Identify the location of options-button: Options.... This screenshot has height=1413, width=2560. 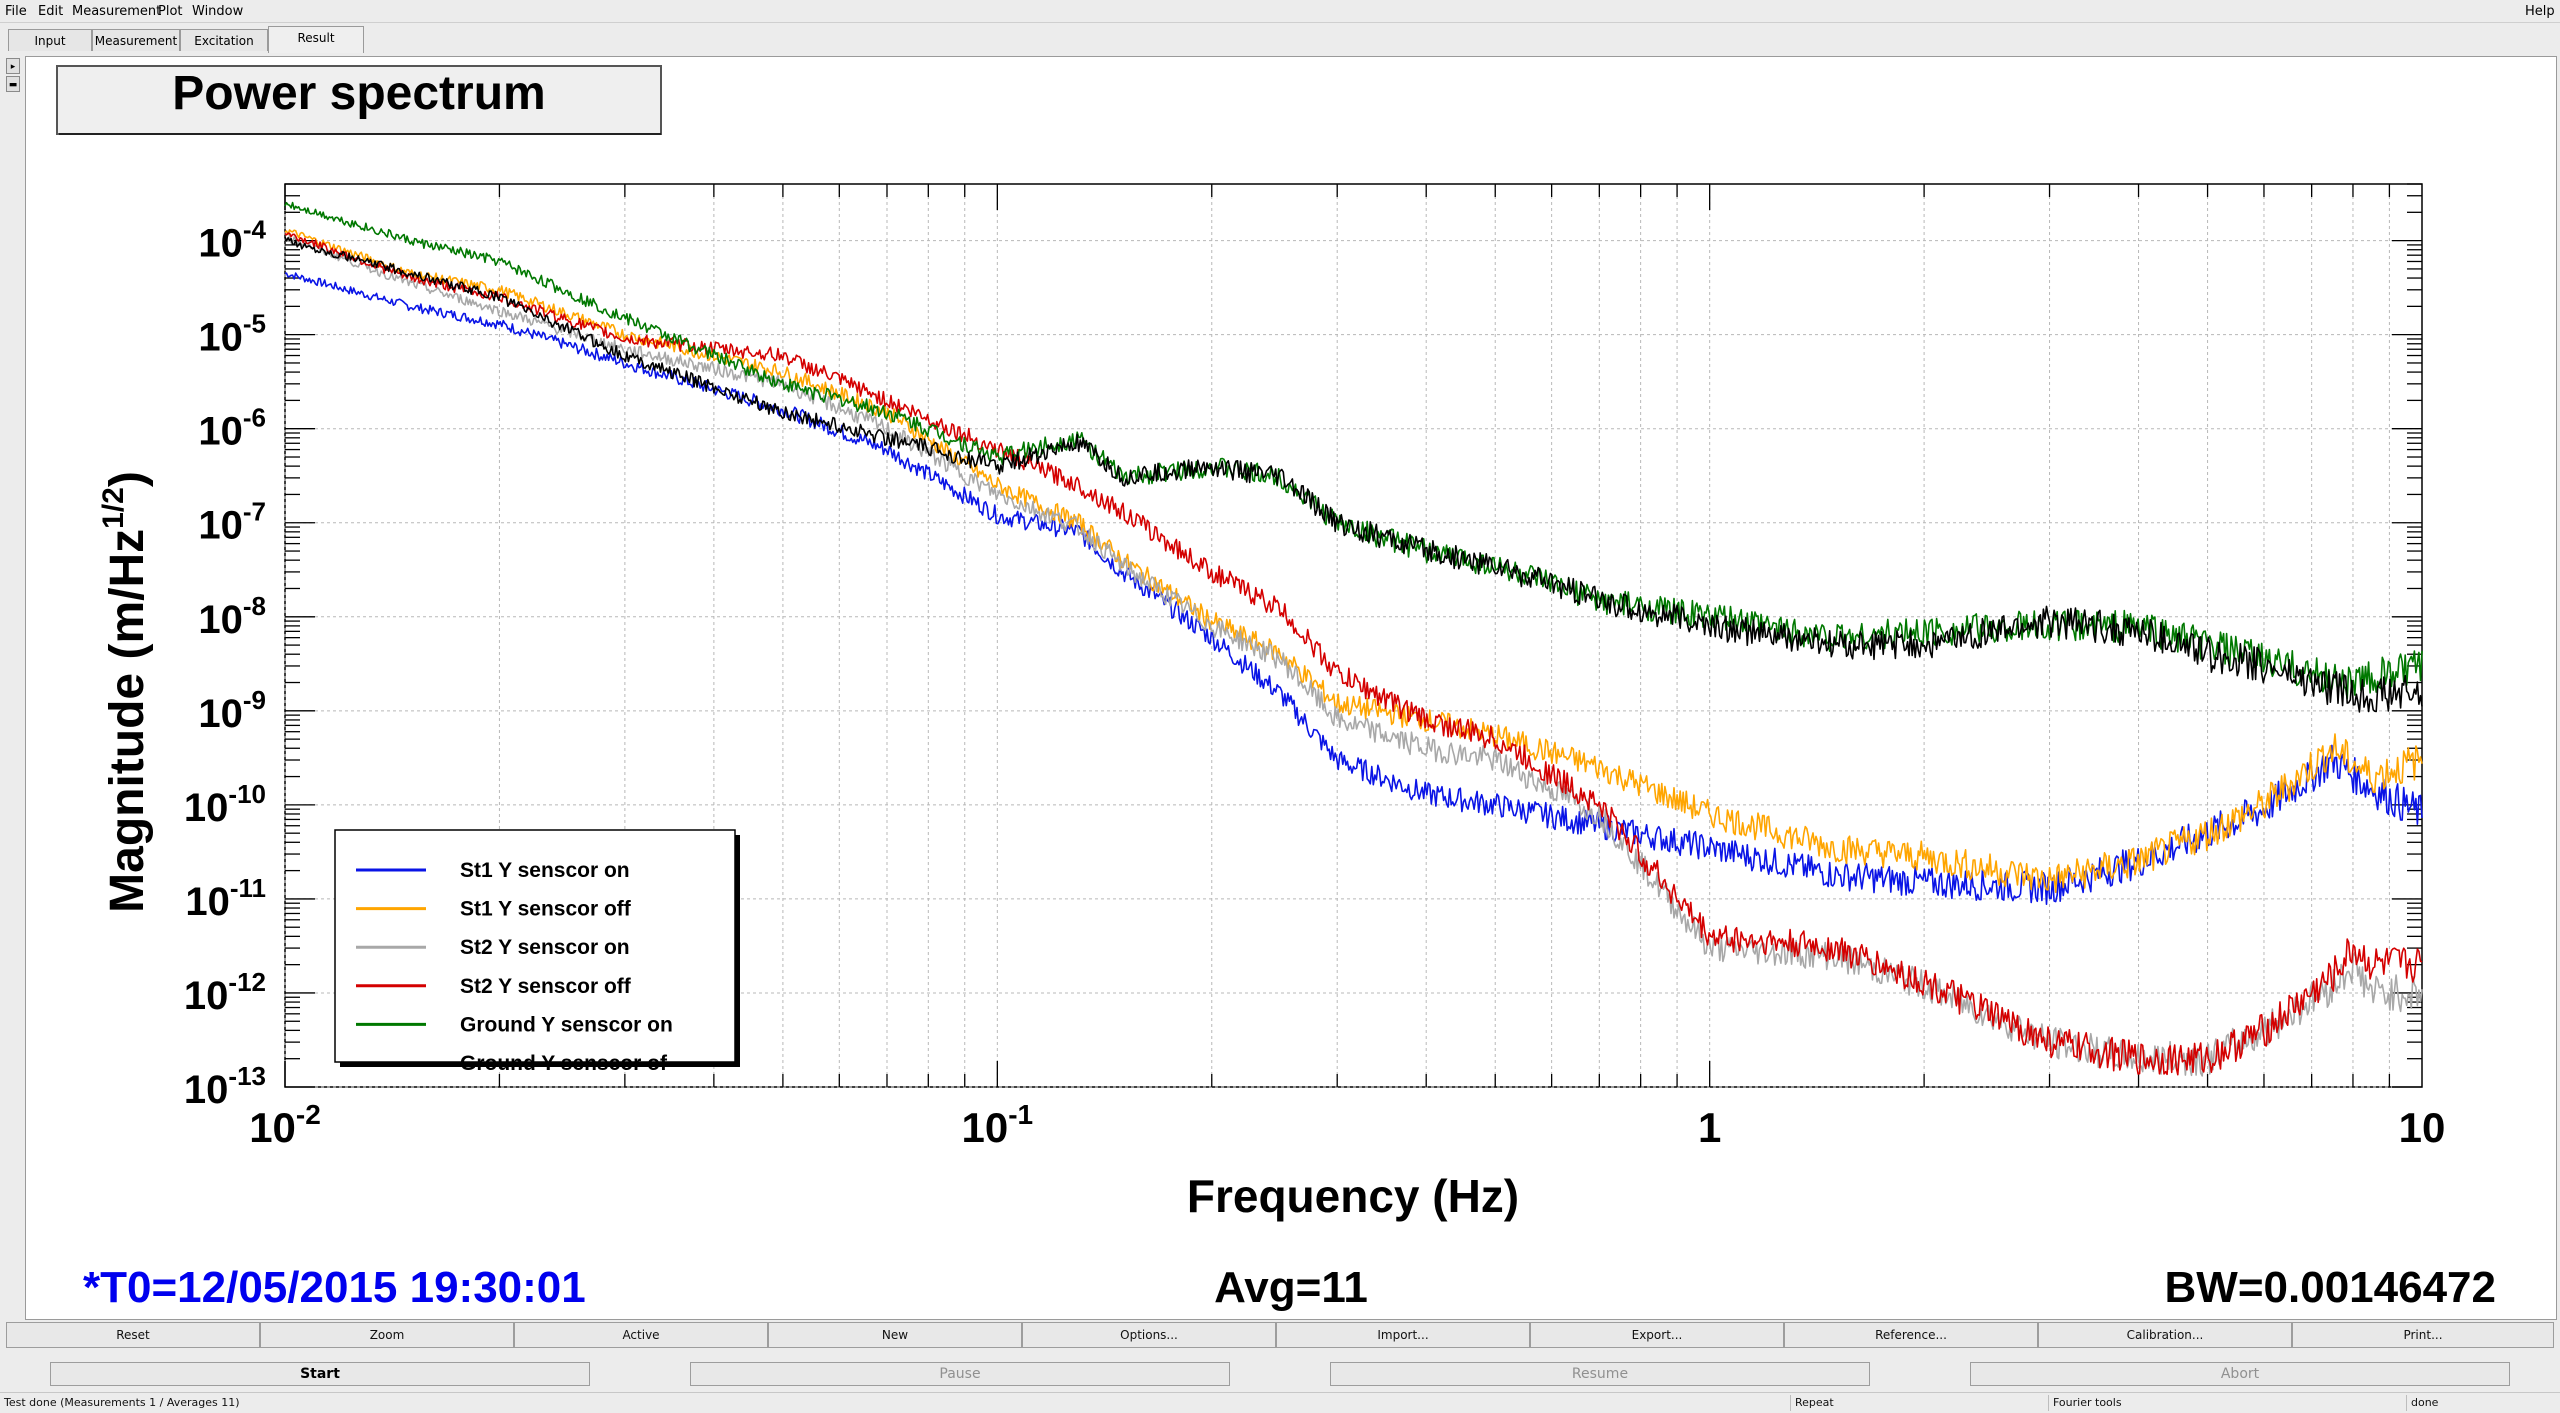
(1149, 1335).